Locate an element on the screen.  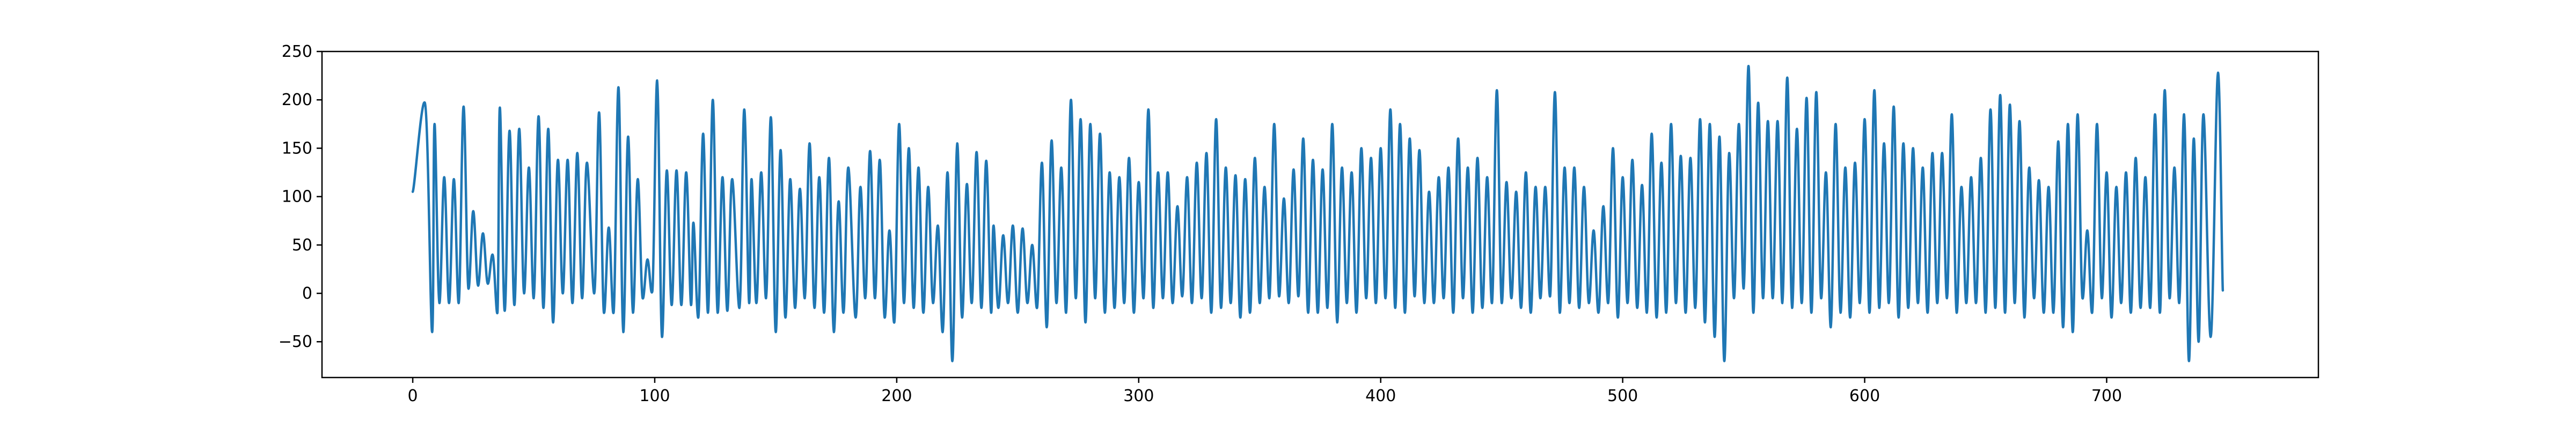
x-axis-ticks: 0 100 200 300 400 500 600 700 is located at coordinates (1265, 391).